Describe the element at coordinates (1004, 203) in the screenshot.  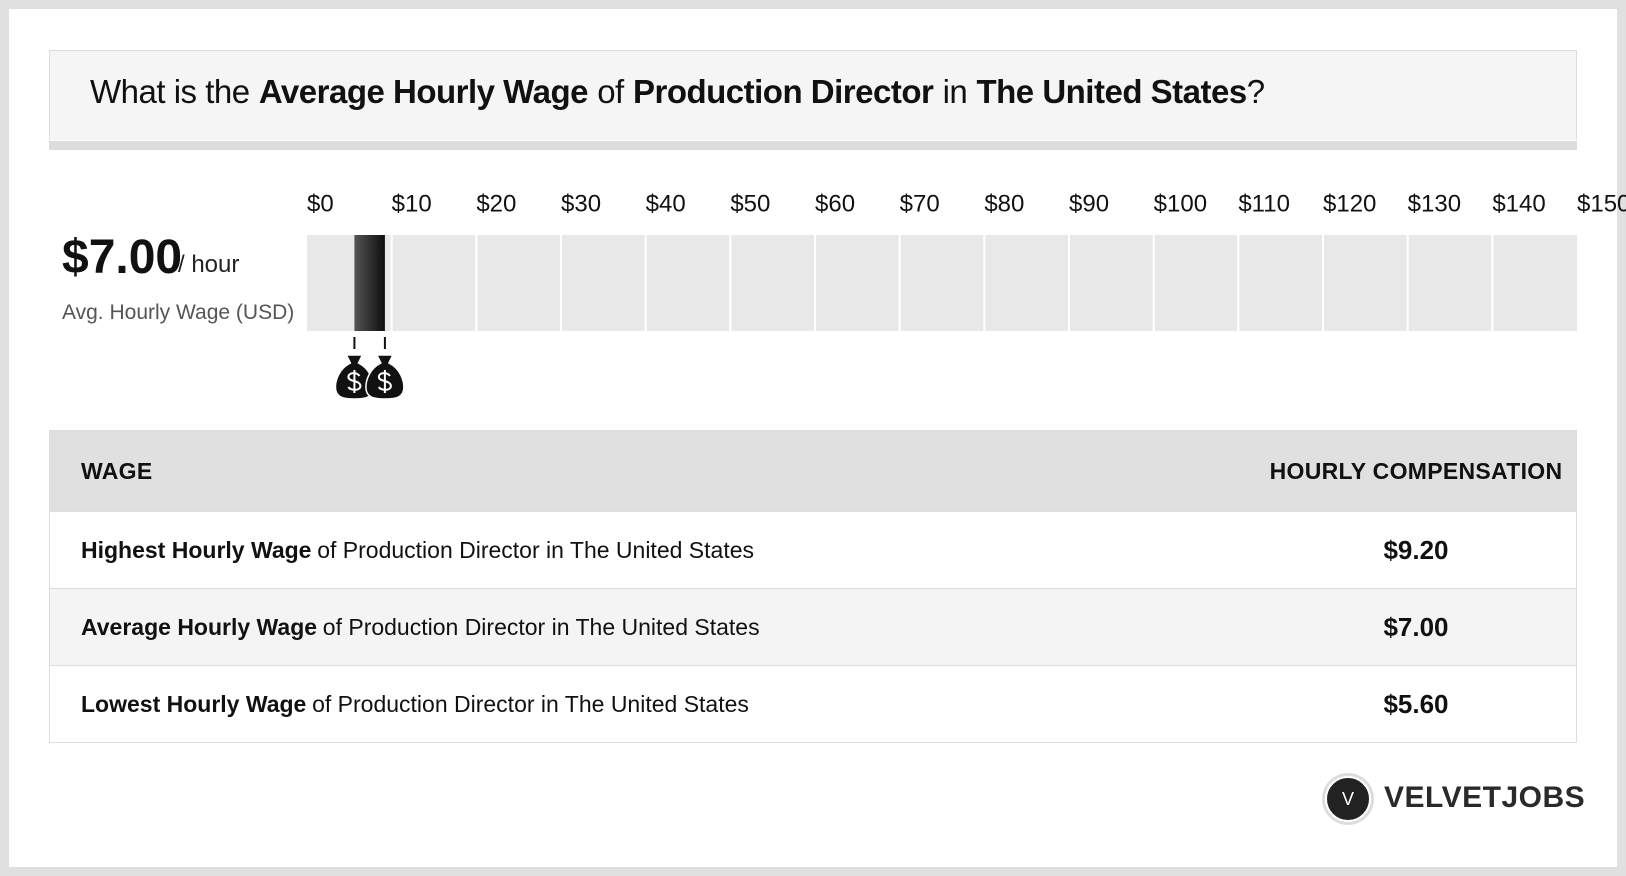
I see `tick-label: $80` at that location.